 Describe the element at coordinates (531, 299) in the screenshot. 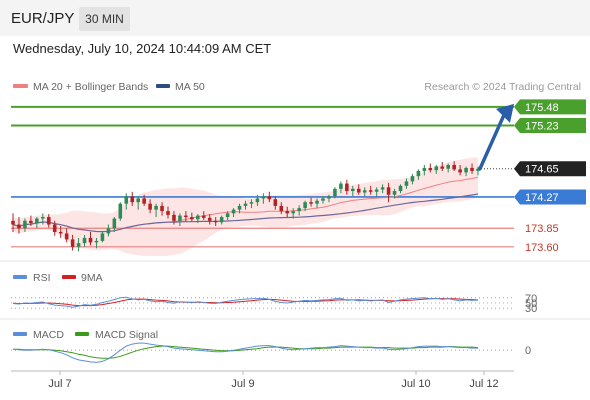

I see `rsi-level-label: 70` at that location.